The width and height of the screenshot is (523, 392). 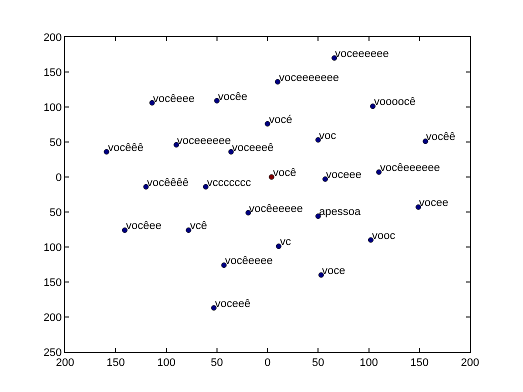 What do you see at coordinates (249, 261) in the screenshot?
I see `annotation: vocêeeee` at bounding box center [249, 261].